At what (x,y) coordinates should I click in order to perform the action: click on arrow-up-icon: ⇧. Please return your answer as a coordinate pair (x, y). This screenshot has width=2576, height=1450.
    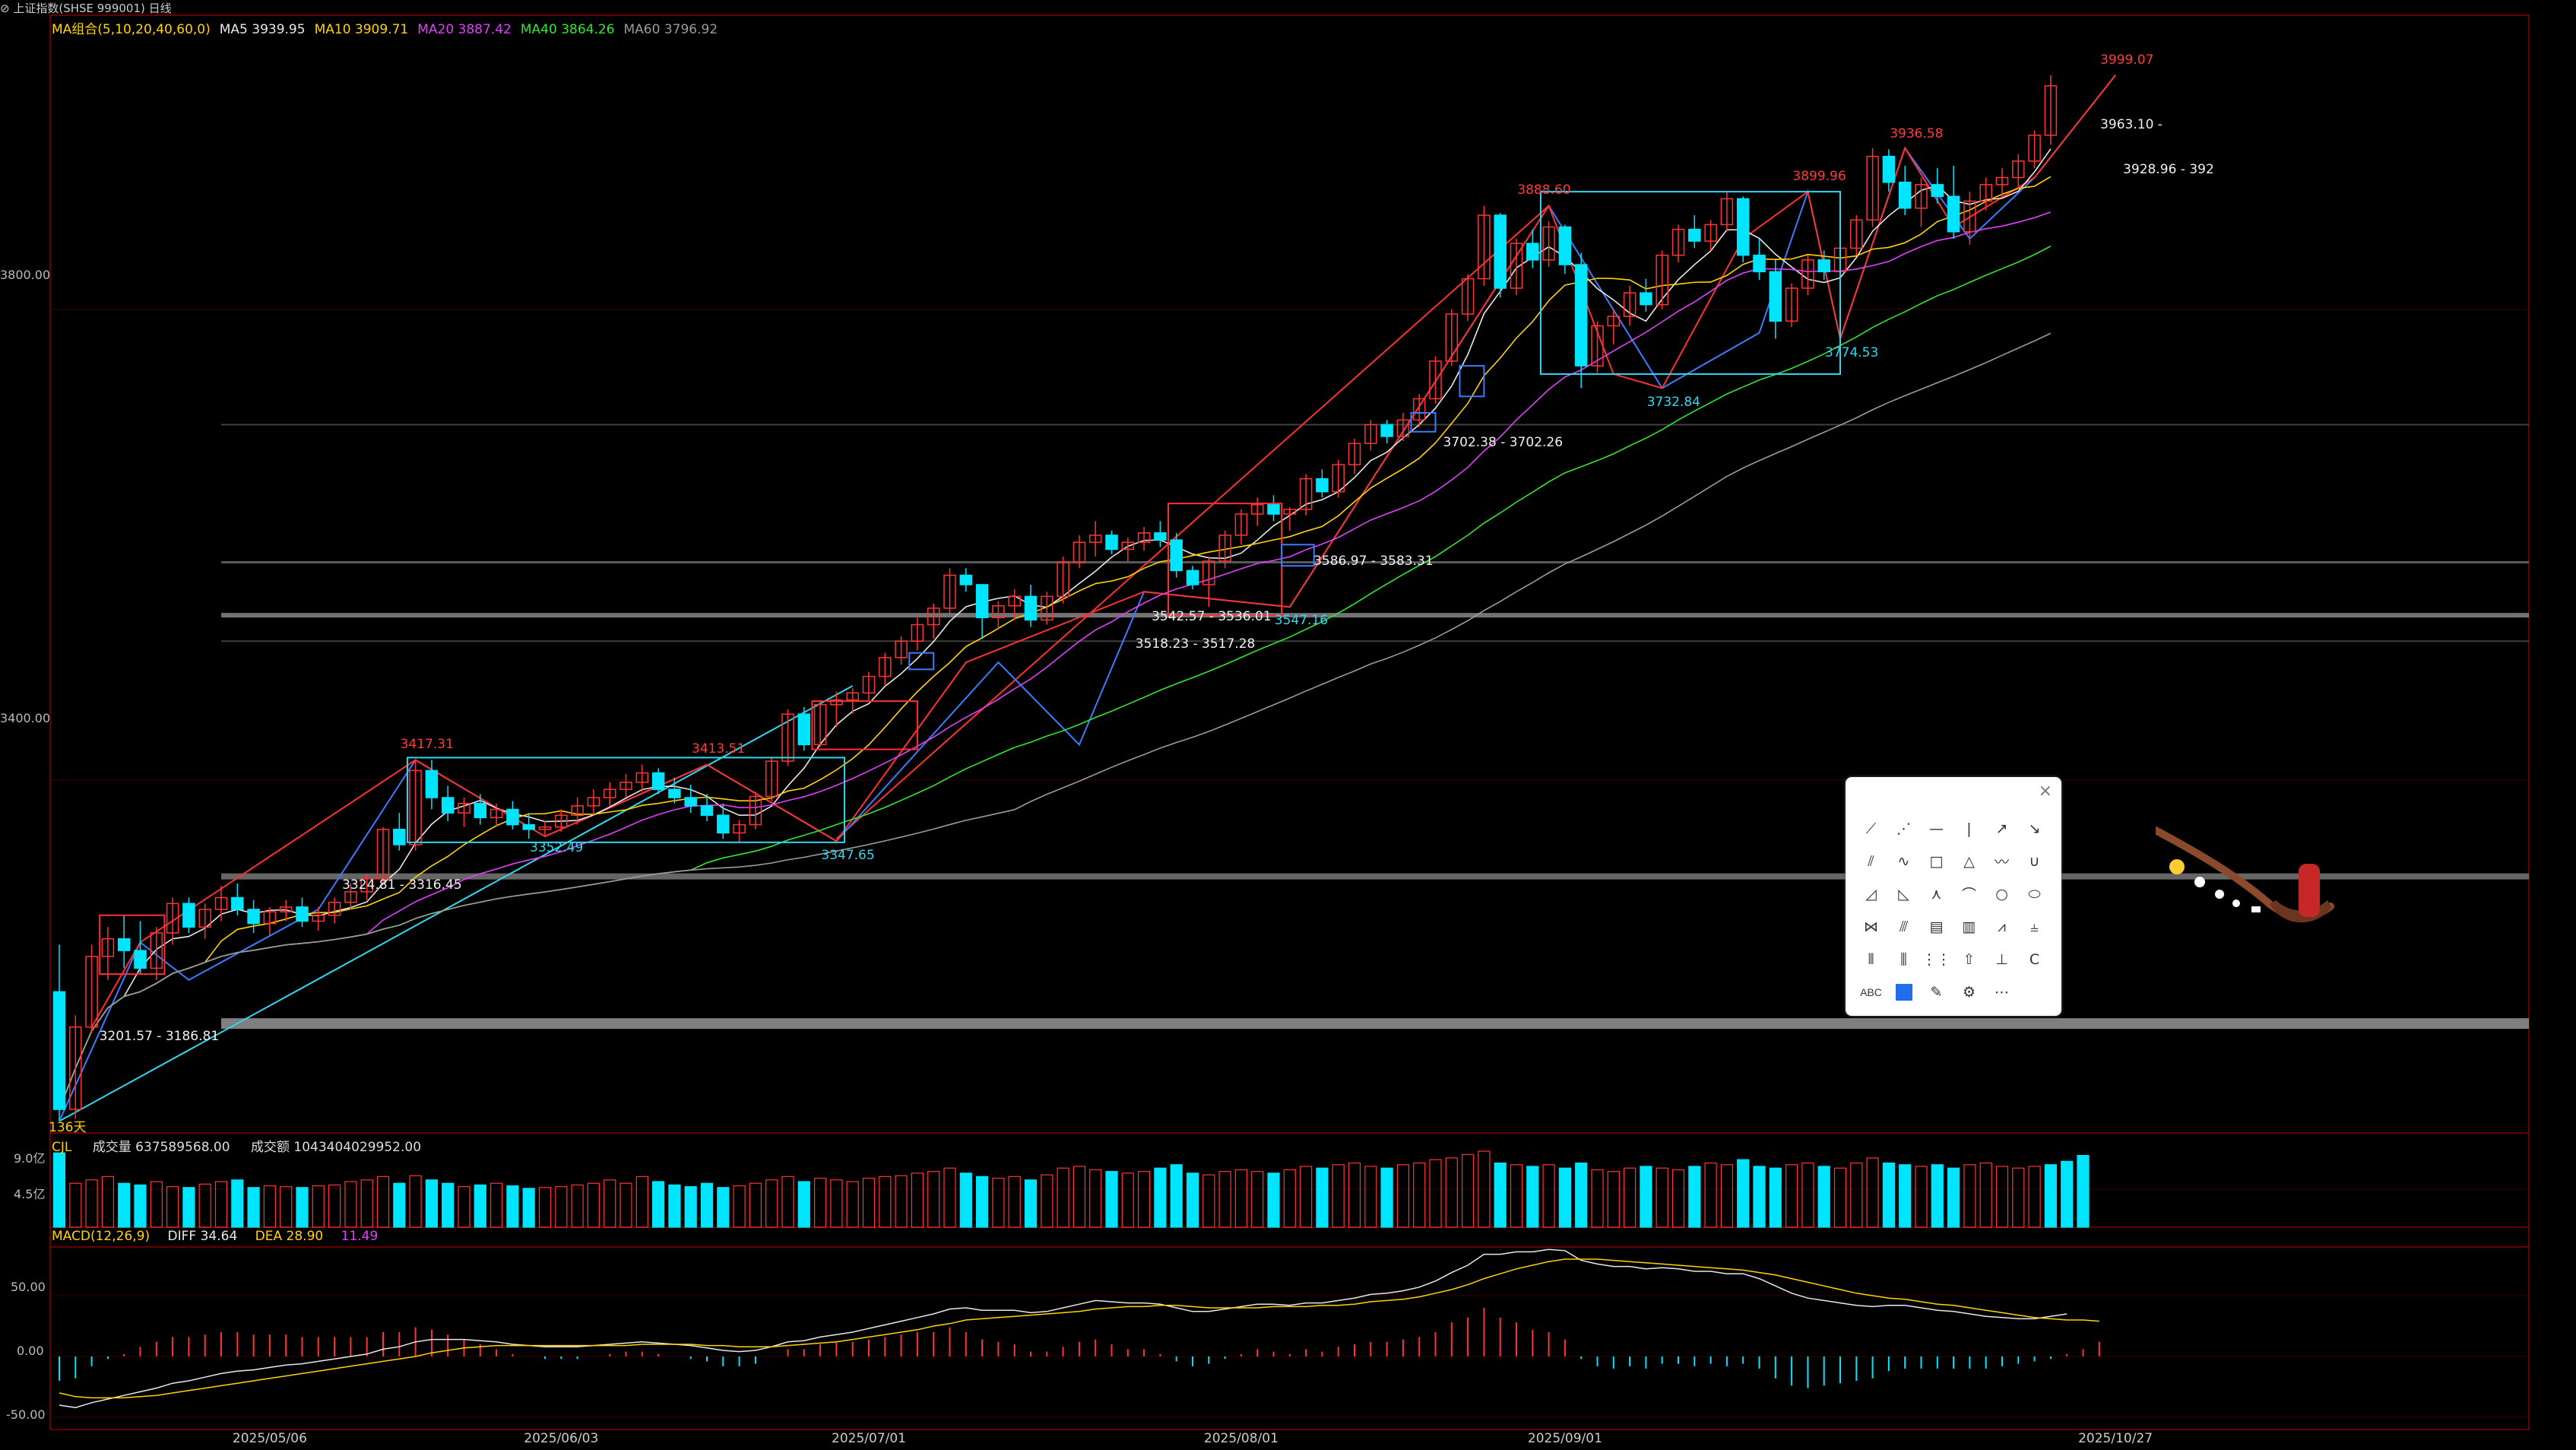
    Looking at the image, I should click on (1970, 959).